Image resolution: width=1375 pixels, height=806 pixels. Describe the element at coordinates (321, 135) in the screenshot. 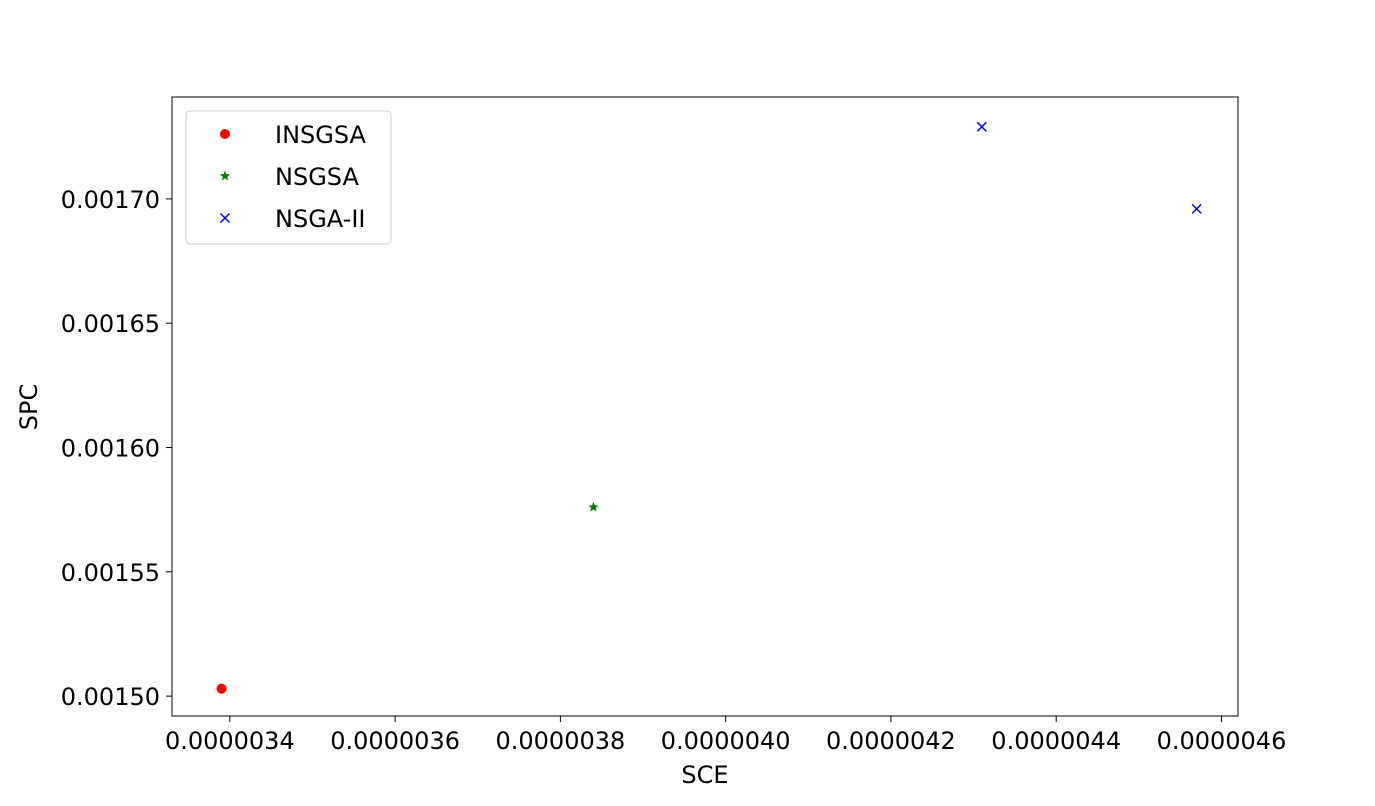

I see `legend-label: INSGSA` at that location.